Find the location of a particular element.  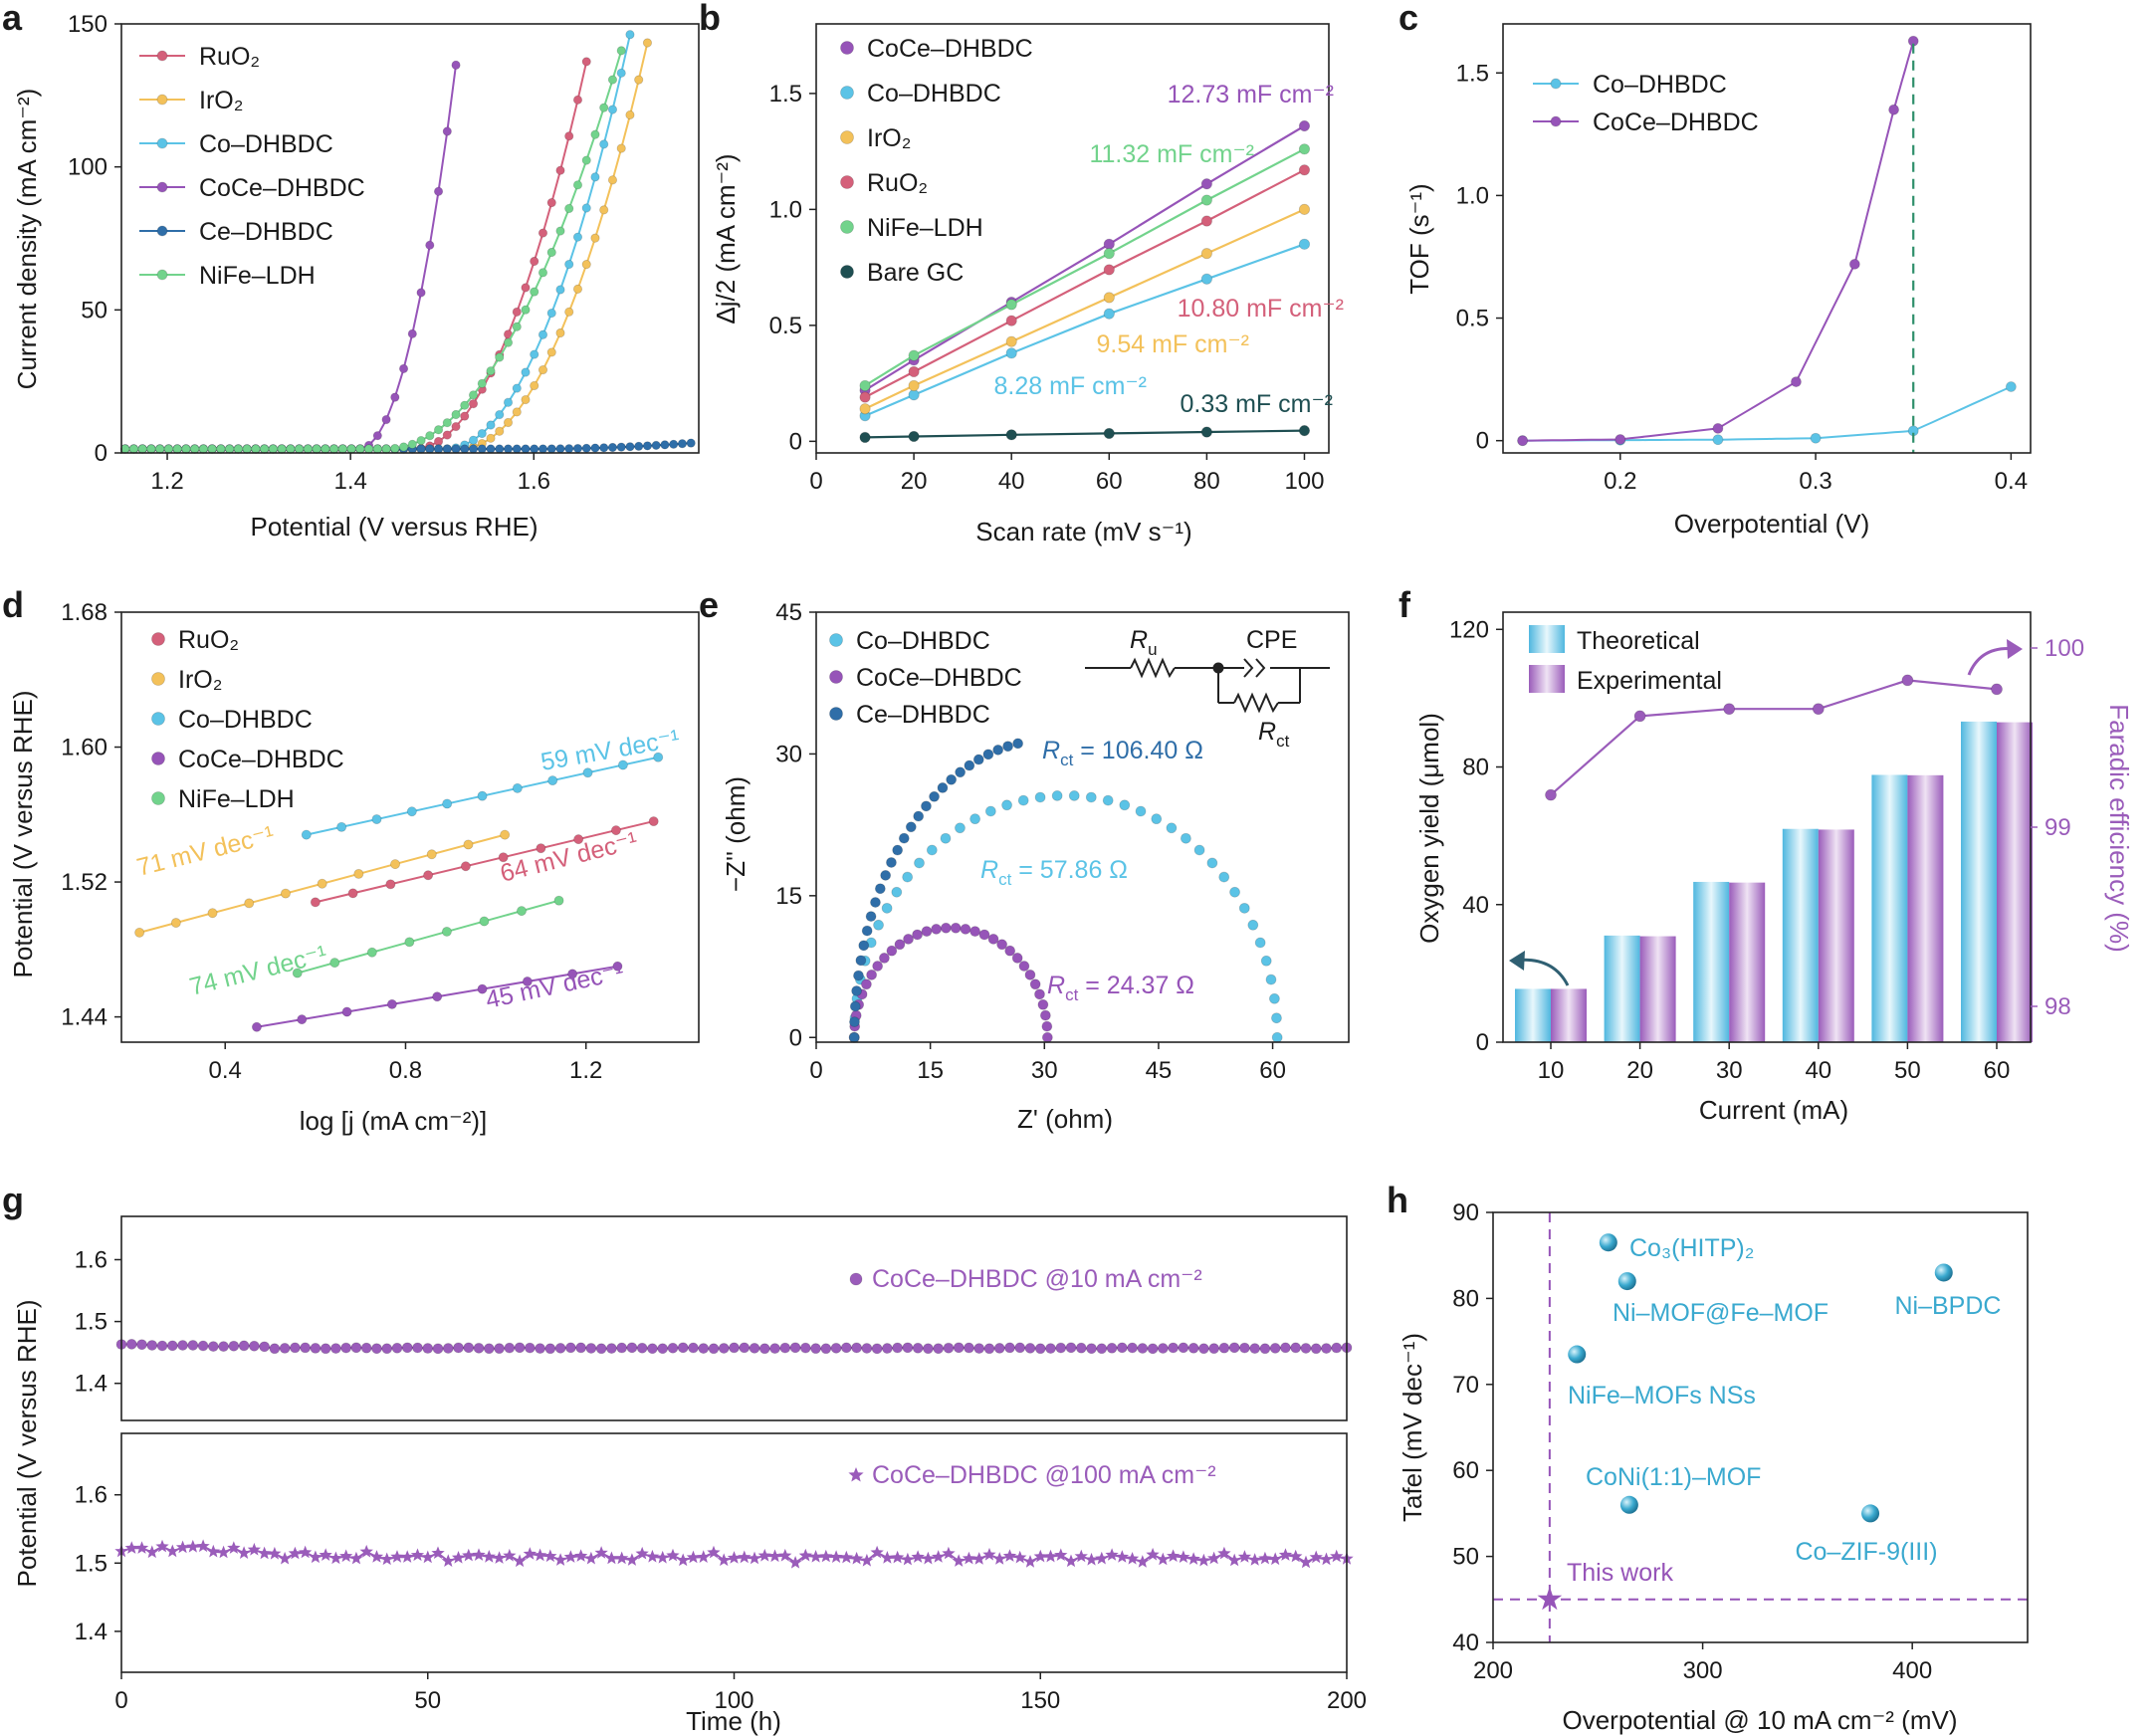

legend-label: NiFe–LDH is located at coordinates (258, 276).